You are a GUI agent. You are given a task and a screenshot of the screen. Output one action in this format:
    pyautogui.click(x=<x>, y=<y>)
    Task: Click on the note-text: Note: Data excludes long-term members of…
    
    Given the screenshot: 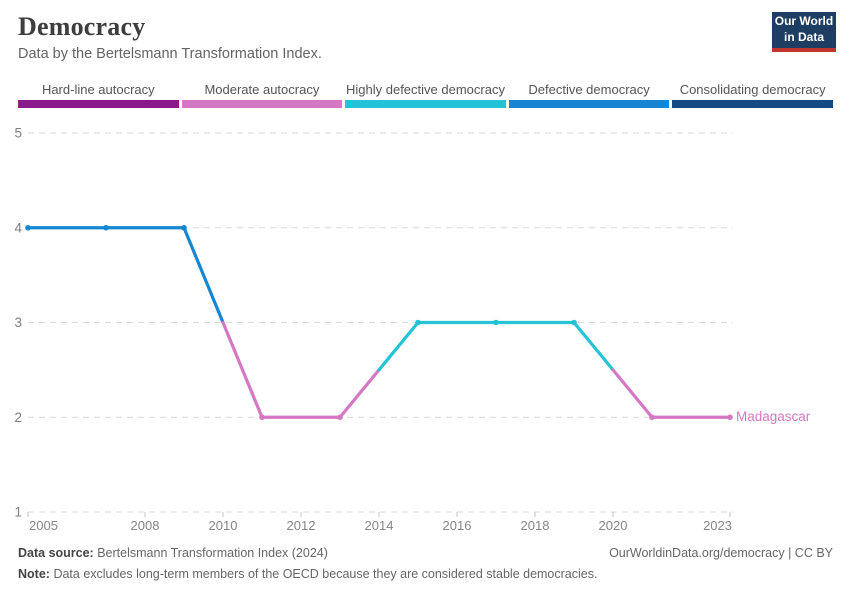 What is the action you would take?
    pyautogui.click(x=425, y=574)
    